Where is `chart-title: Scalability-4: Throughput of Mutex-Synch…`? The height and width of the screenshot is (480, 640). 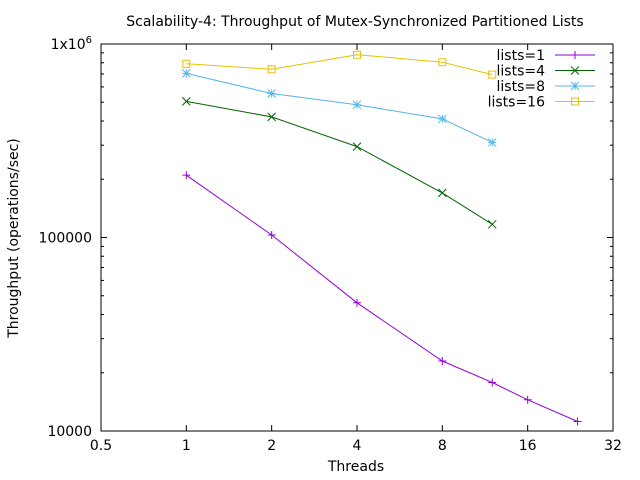 chart-title: Scalability-4: Throughput of Mutex-Synch… is located at coordinates (354, 22).